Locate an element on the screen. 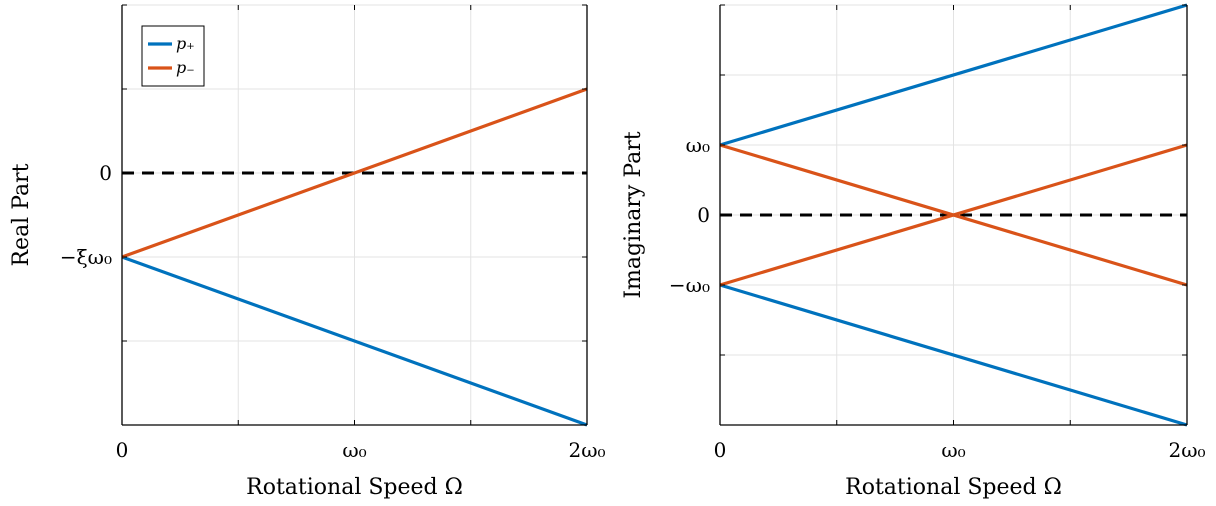 The image size is (1216, 506). y-tick-label: ω₀ is located at coordinates (698, 145).